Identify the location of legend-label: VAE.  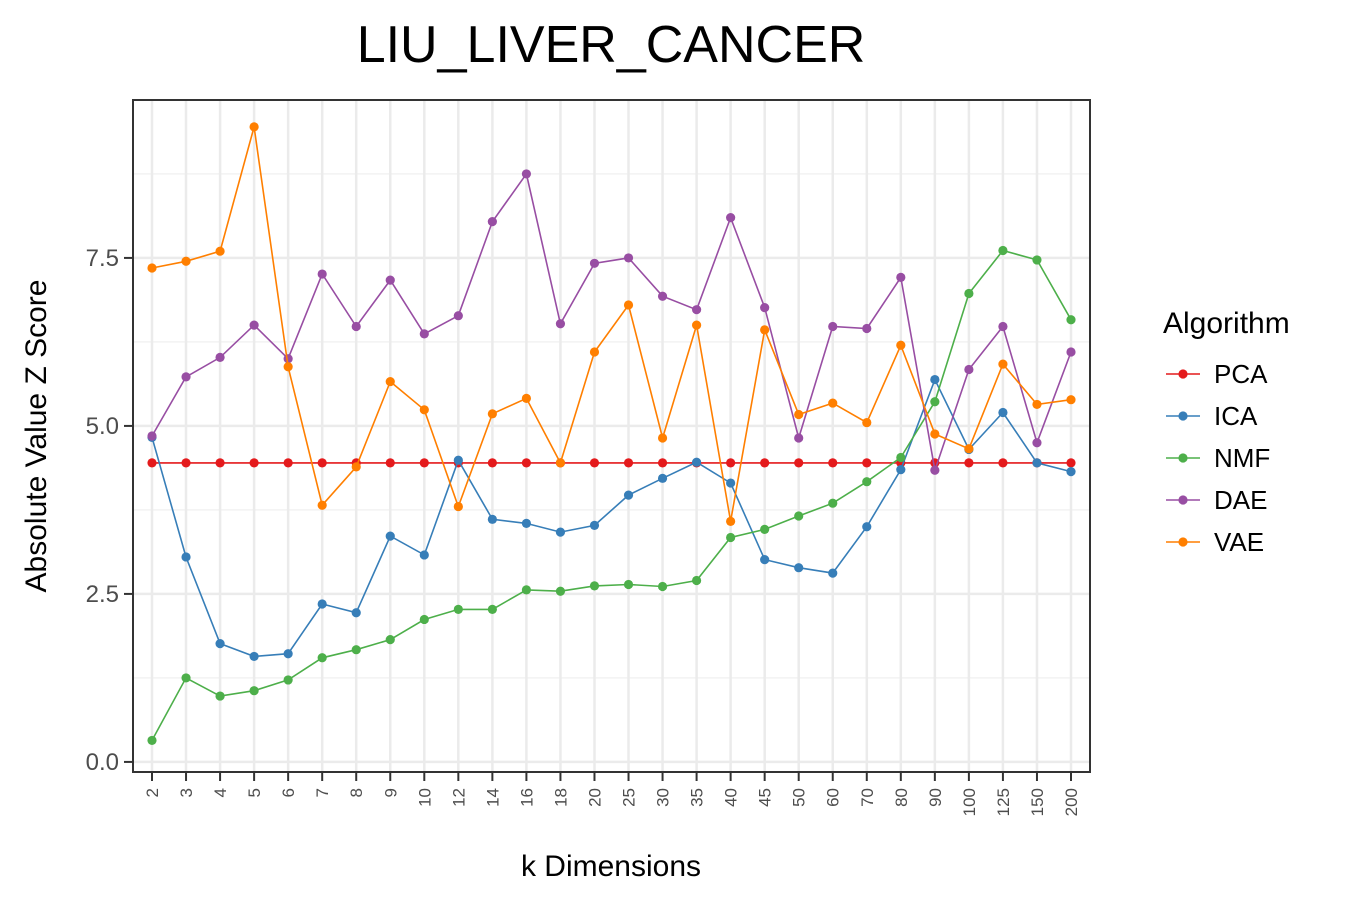
(1239, 542).